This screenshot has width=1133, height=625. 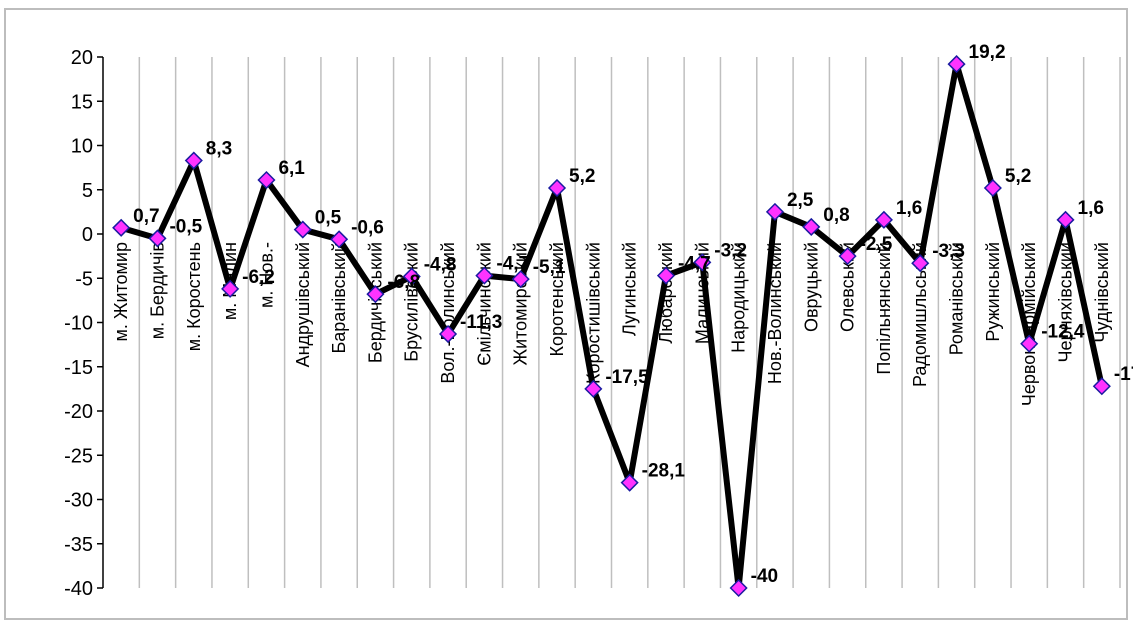 I want to click on y-tick-label: 20, so click(x=82, y=58).